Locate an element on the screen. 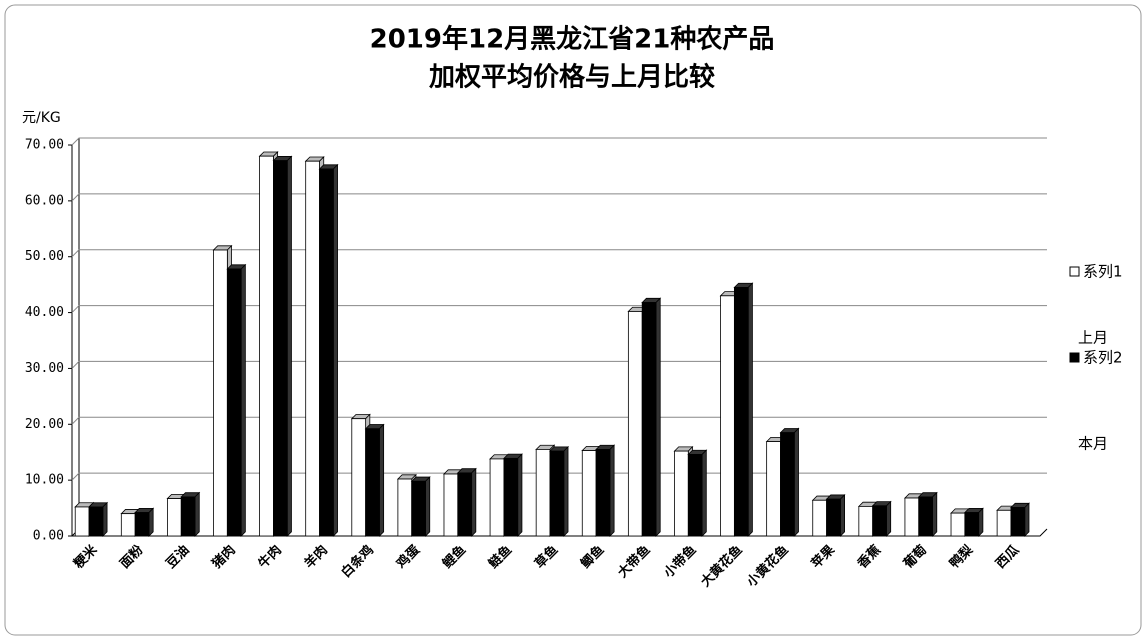 This screenshot has height=641, width=1147. y-axis-label: 元/KG is located at coordinates (41, 118).